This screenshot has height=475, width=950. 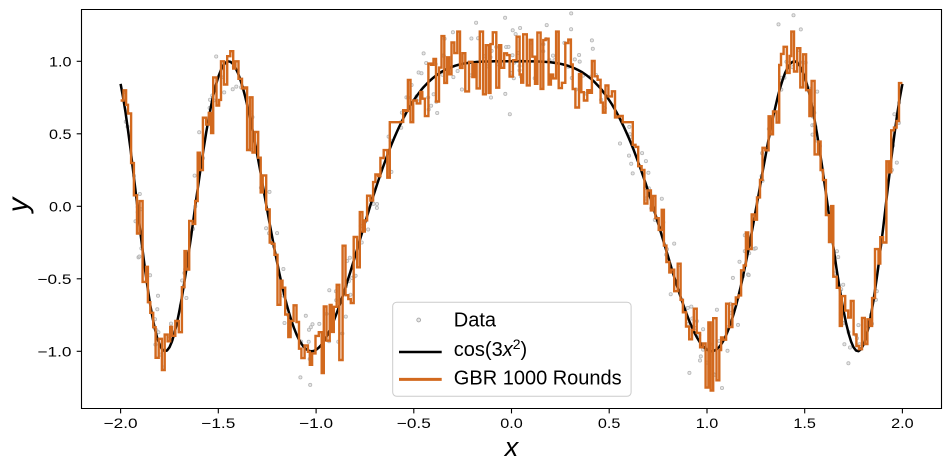 I want to click on svg-text: 1.5, so click(x=804, y=423).